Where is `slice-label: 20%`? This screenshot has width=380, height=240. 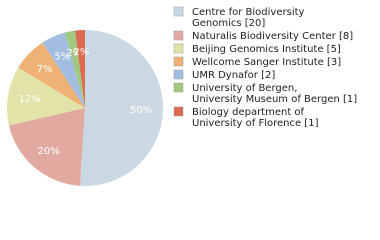
slice-label: 20% is located at coordinates (48, 151).